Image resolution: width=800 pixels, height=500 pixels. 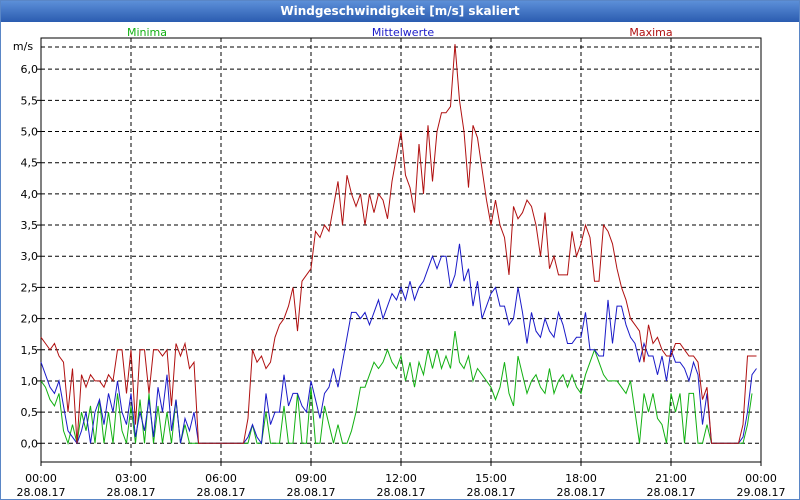 What do you see at coordinates (30, 163) in the screenshot?
I see `y-tick-label: 4,5` at bounding box center [30, 163].